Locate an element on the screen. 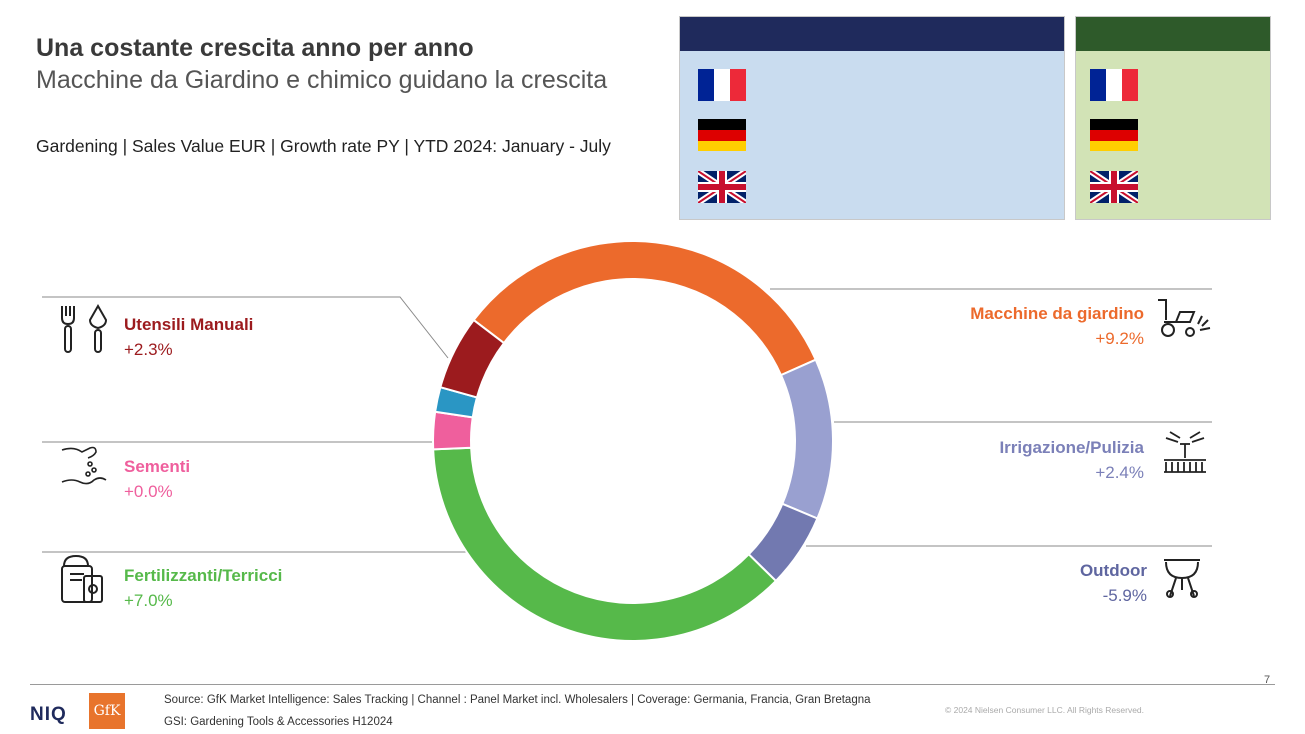  irrigazione-growth: +2.4% is located at coordinates (1119, 472).